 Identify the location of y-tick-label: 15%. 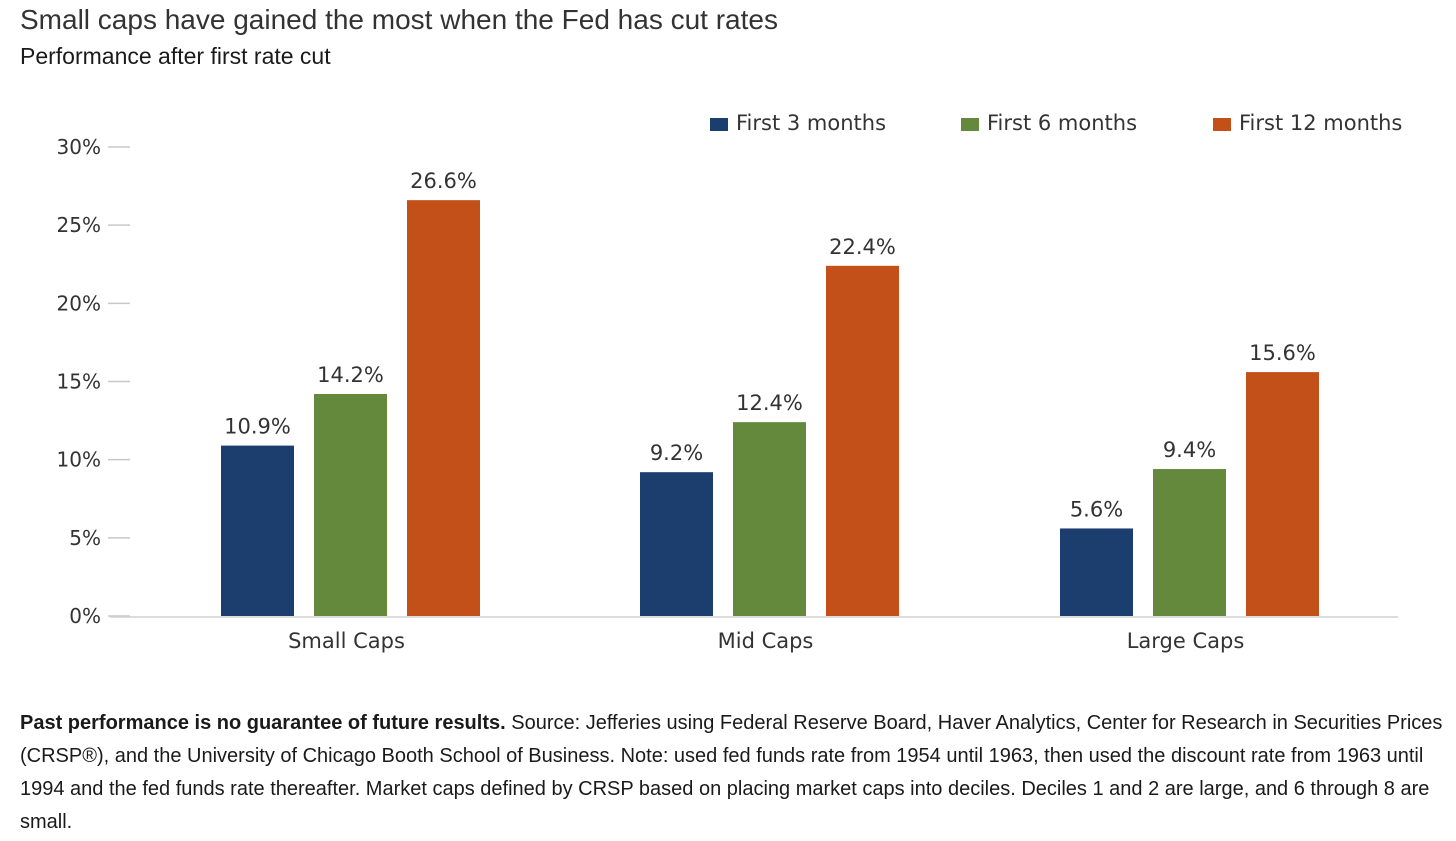
(79, 382).